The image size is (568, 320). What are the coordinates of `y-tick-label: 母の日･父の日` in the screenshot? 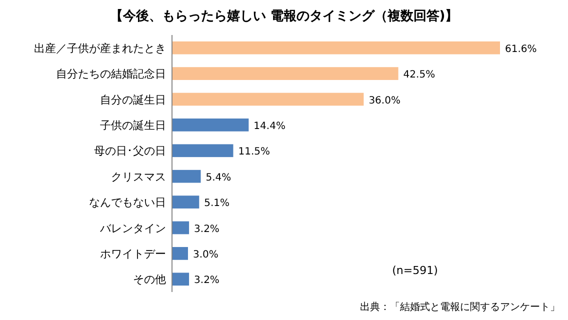 It's located at (130, 151).